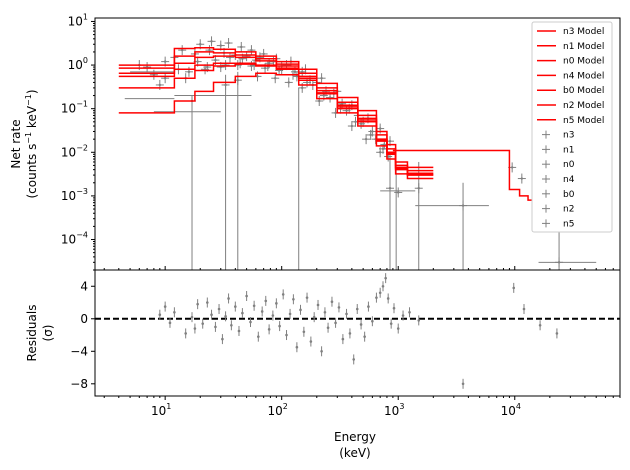  What do you see at coordinates (583, 91) in the screenshot?
I see `legend-label: b0 Model` at bounding box center [583, 91].